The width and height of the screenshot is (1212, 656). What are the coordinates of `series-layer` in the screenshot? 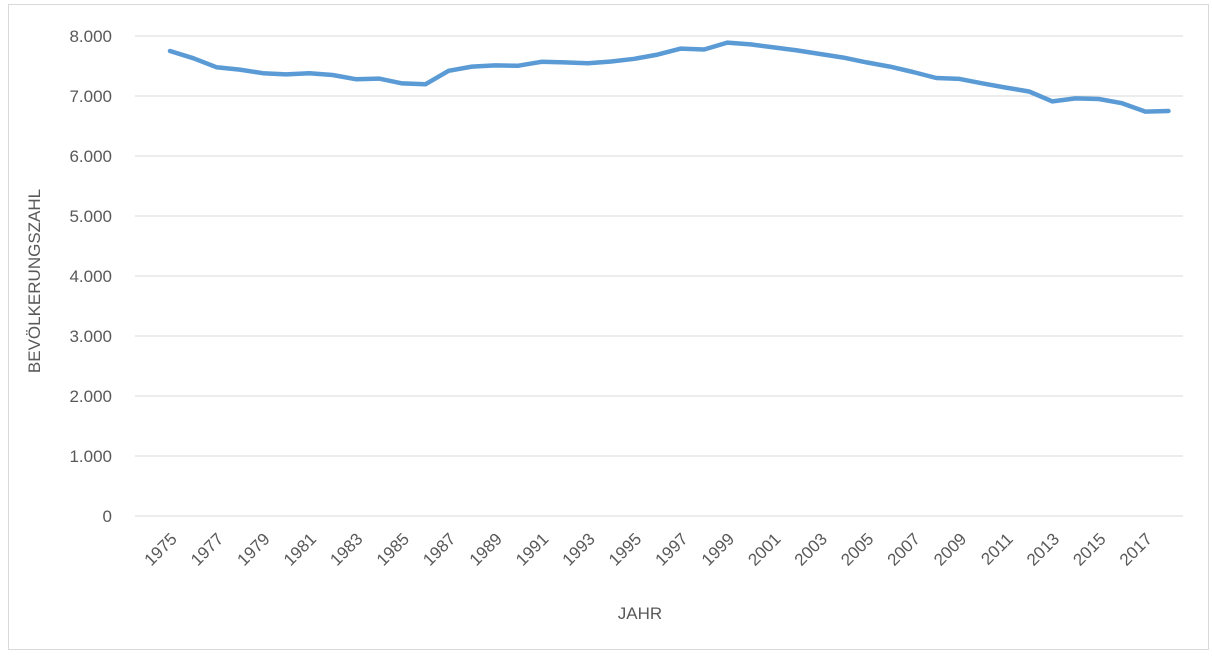 It's located at (669, 77).